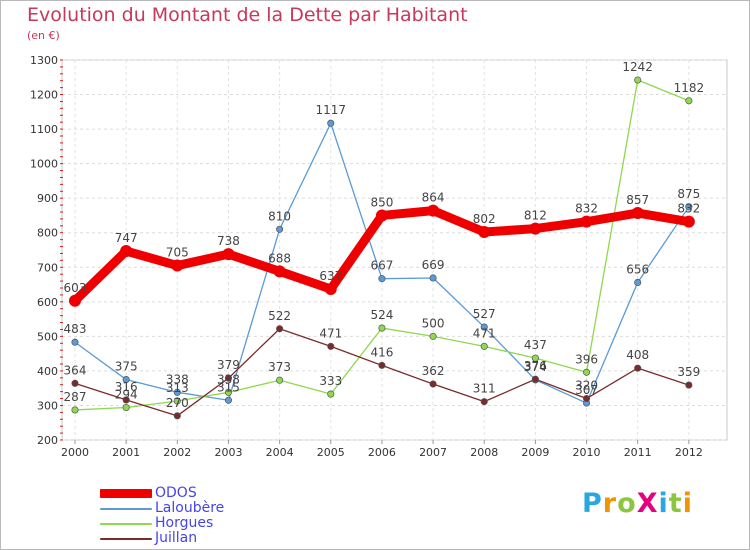 This screenshot has width=750, height=550. Describe the element at coordinates (126, 367) in the screenshot. I see `data-label: 375` at that location.